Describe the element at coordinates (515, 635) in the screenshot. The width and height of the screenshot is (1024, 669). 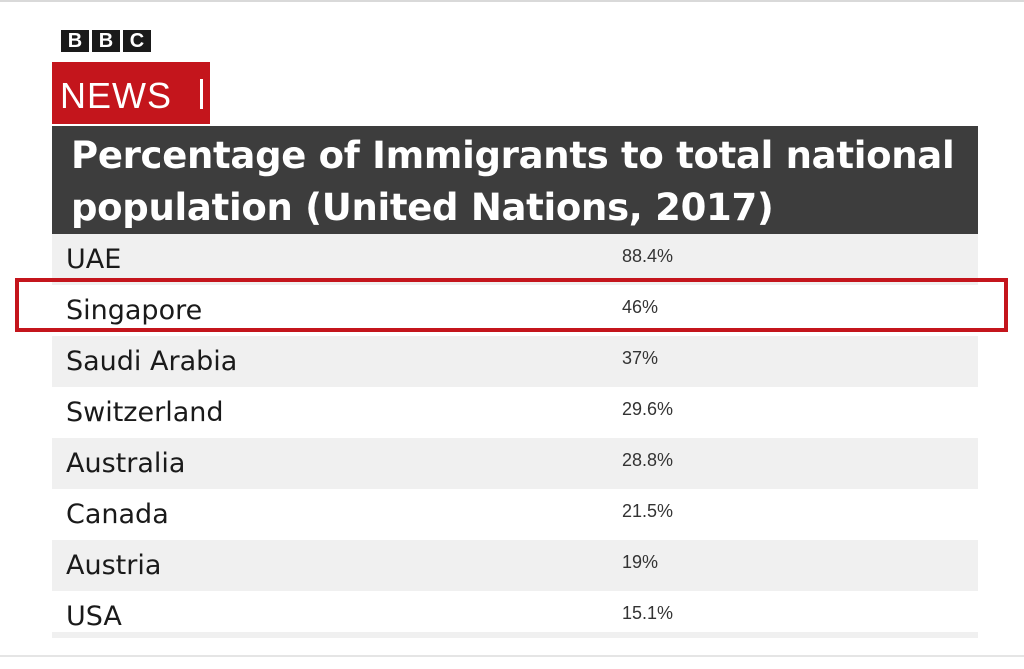
I see `table-footer-strip` at that location.